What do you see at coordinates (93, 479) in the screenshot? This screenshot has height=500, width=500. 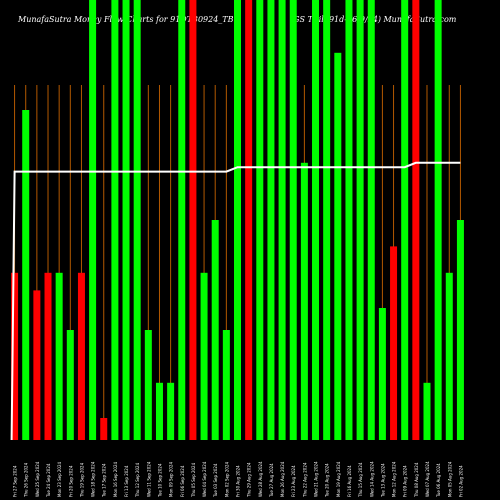 I see `x-tick-label: Wed 18 Sep 2024` at bounding box center [93, 479].